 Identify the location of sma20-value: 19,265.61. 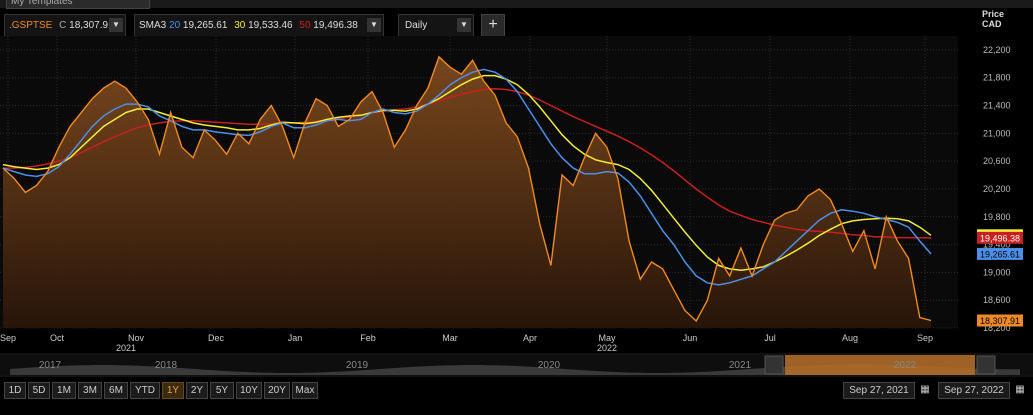
(205, 25).